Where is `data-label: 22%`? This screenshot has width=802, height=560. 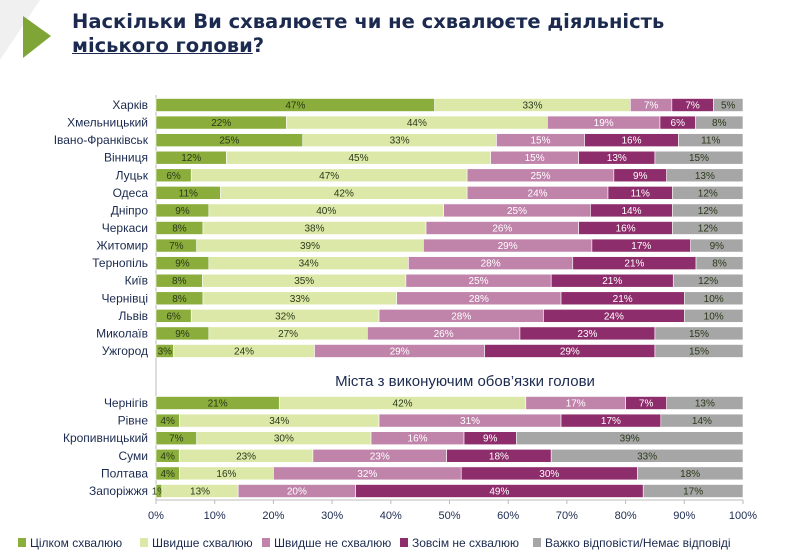 data-label: 22% is located at coordinates (221, 123).